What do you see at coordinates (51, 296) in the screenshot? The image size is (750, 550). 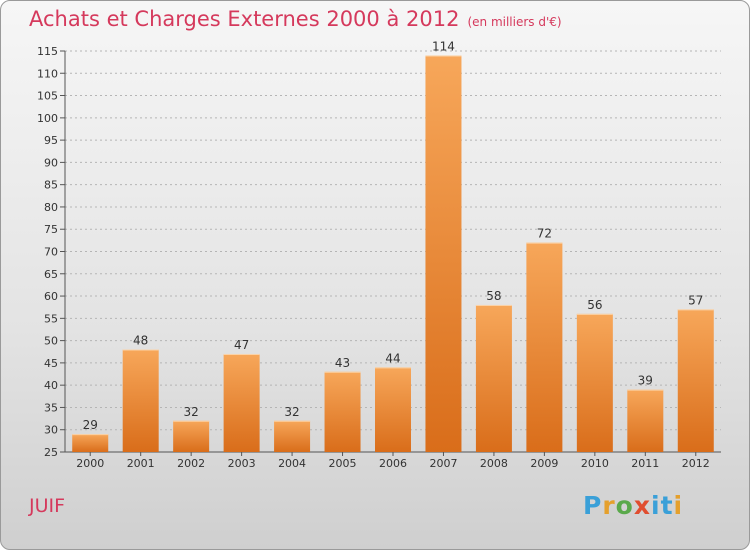 I see `y-tick-label: 60` at bounding box center [51, 296].